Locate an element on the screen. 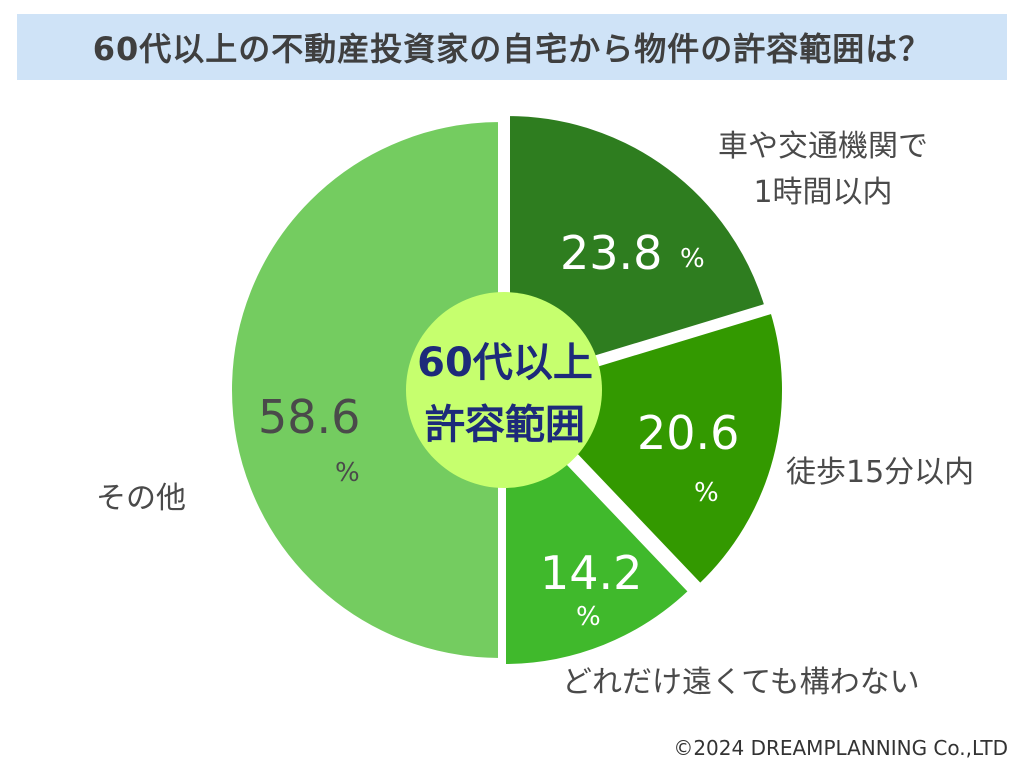 The image size is (1024, 768). slice-label-walk-15min-line-1: 徒歩15分以内 is located at coordinates (880, 472).